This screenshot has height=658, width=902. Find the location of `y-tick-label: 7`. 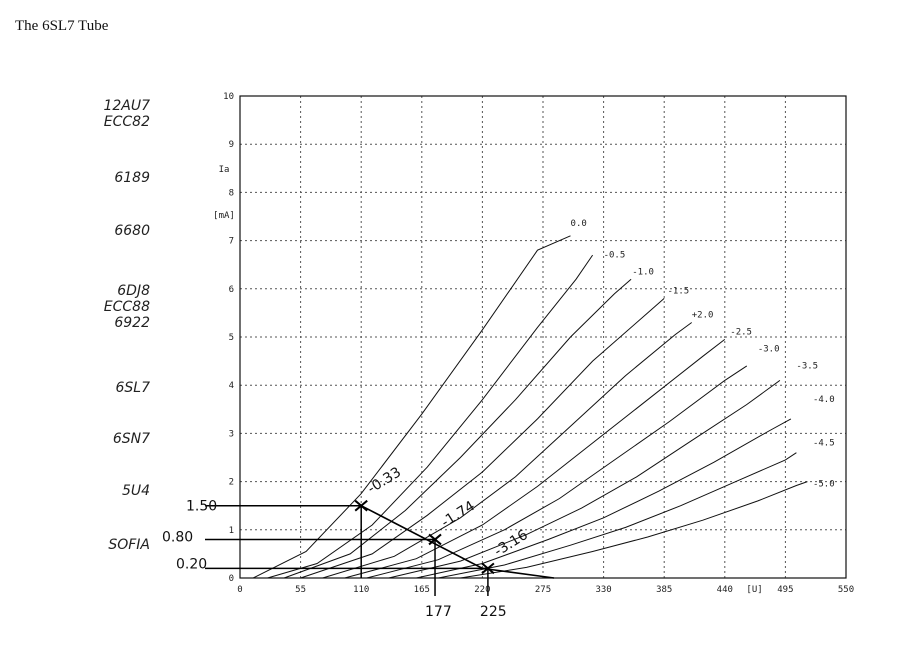

y-tick-label: 7 is located at coordinates (231, 242).